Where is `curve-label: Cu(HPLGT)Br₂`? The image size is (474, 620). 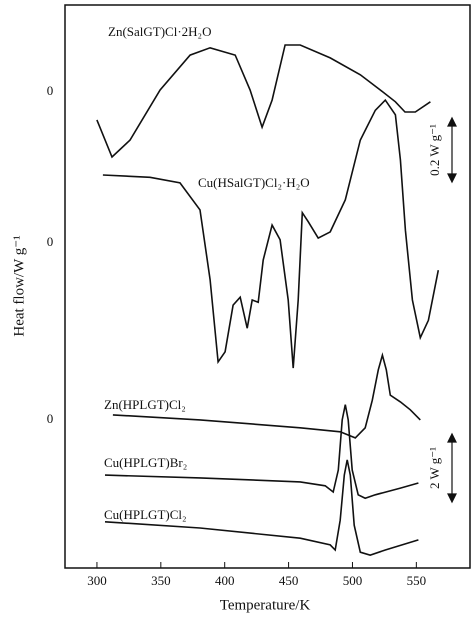 curve-label: Cu(HPLGT)Br₂ is located at coordinates (145, 462).